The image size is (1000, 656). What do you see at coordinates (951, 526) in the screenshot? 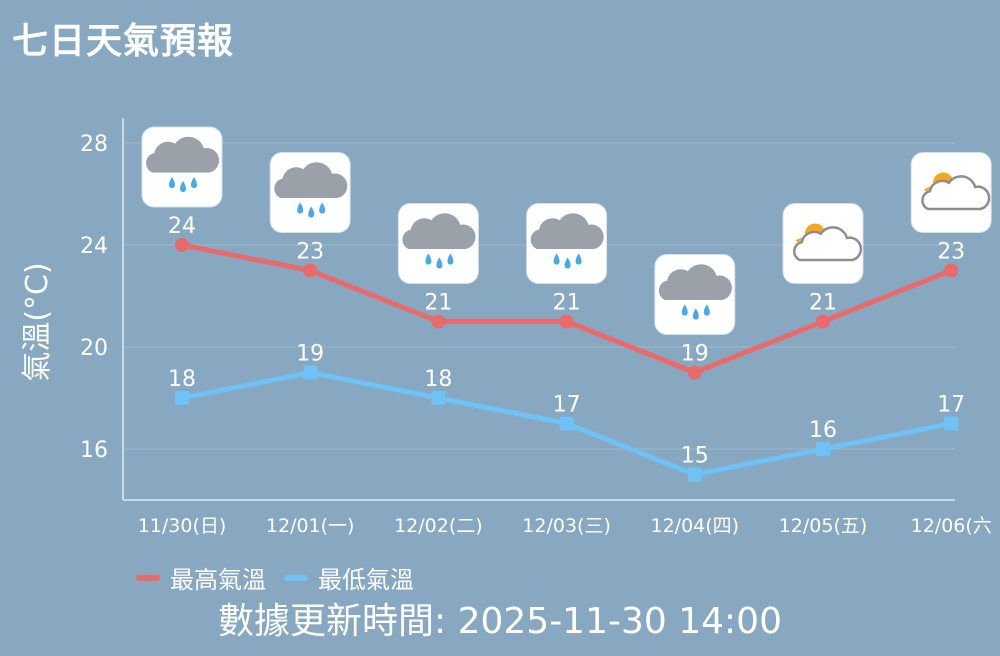
I see `x-tick-label: 12/06(六` at bounding box center [951, 526].